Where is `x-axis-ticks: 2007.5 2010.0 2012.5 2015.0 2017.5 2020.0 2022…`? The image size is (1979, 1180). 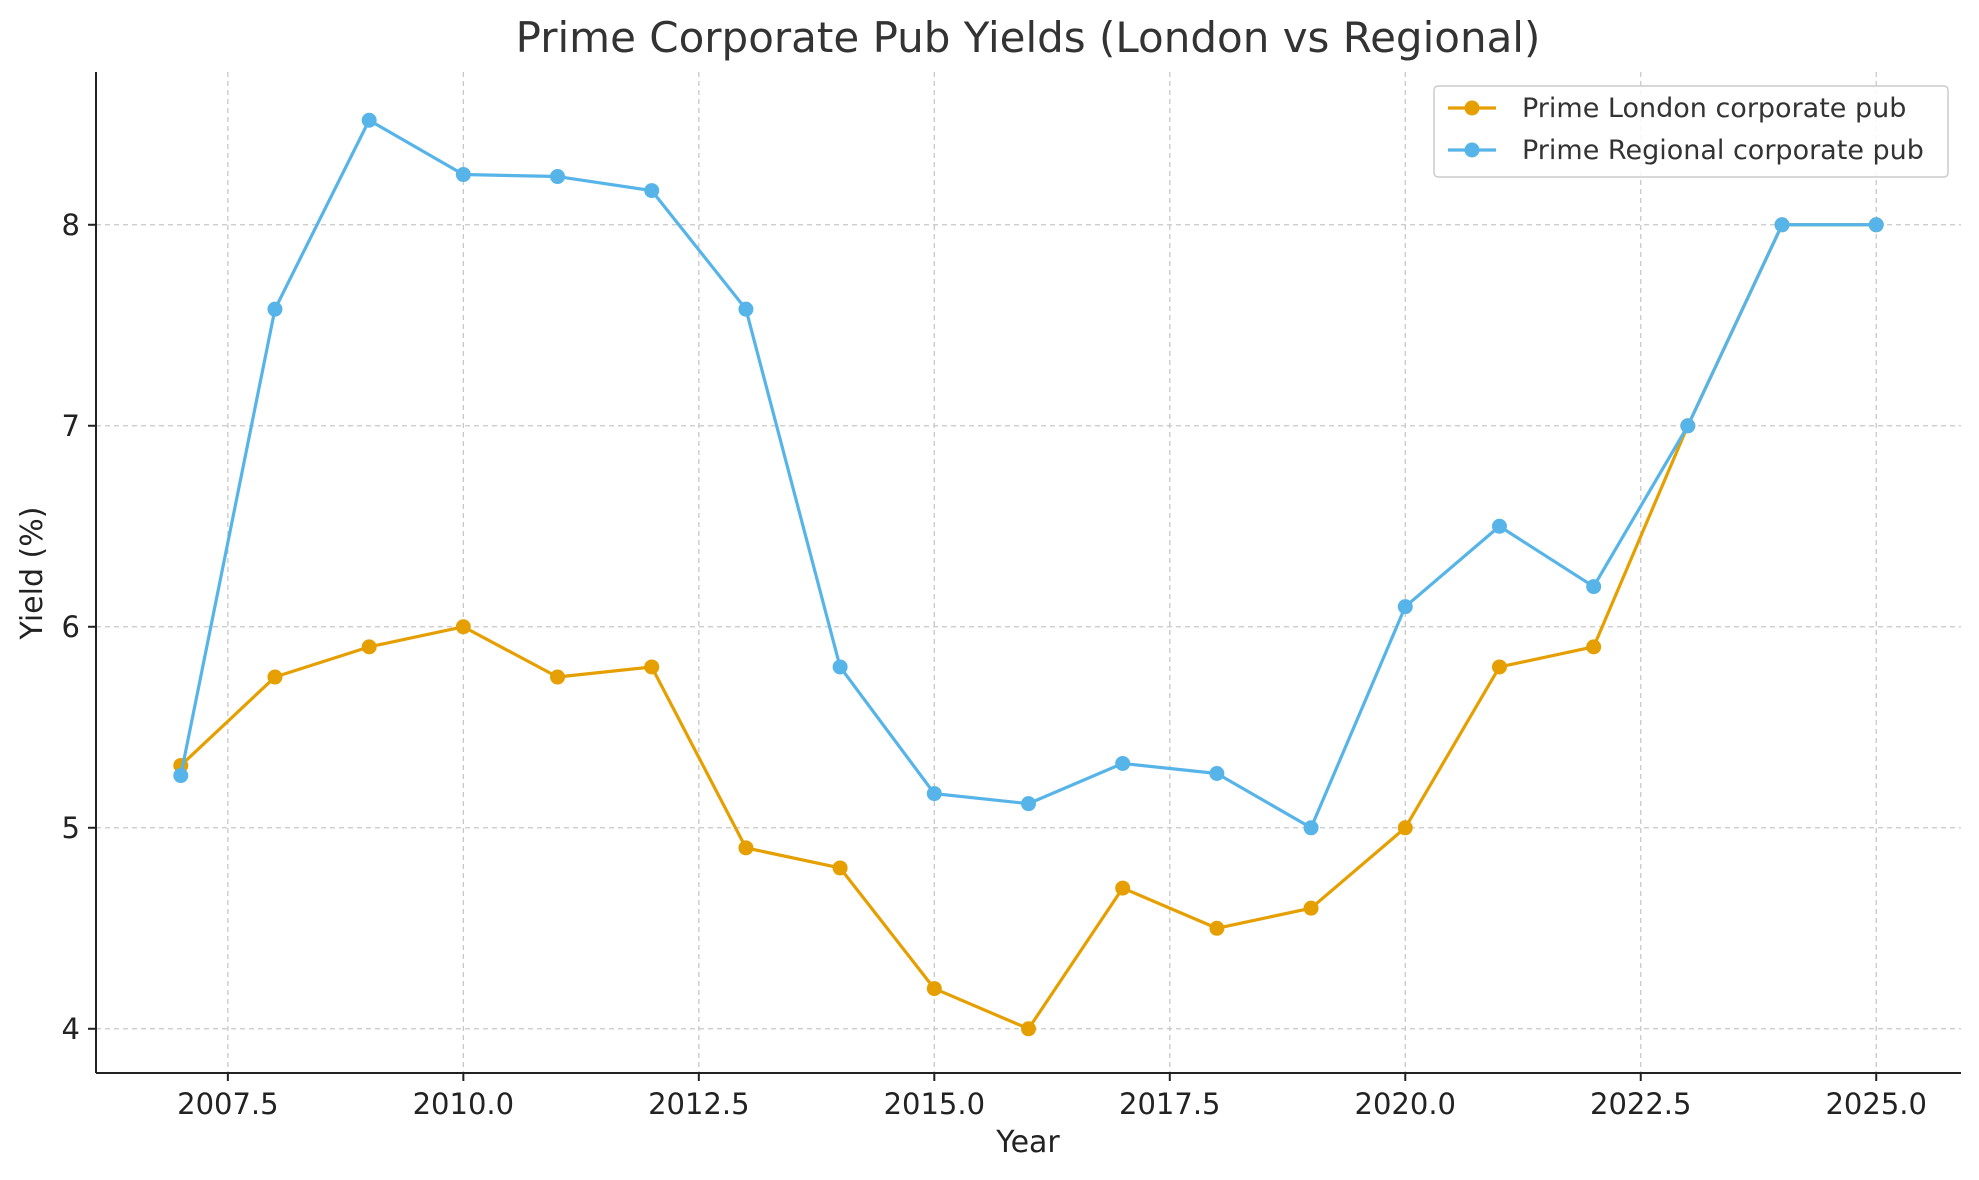
x-axis-ticks: 2007.5 2010.0 2012.5 2015.0 2017.5 2020.0 2022… is located at coordinates (1052, 1097).